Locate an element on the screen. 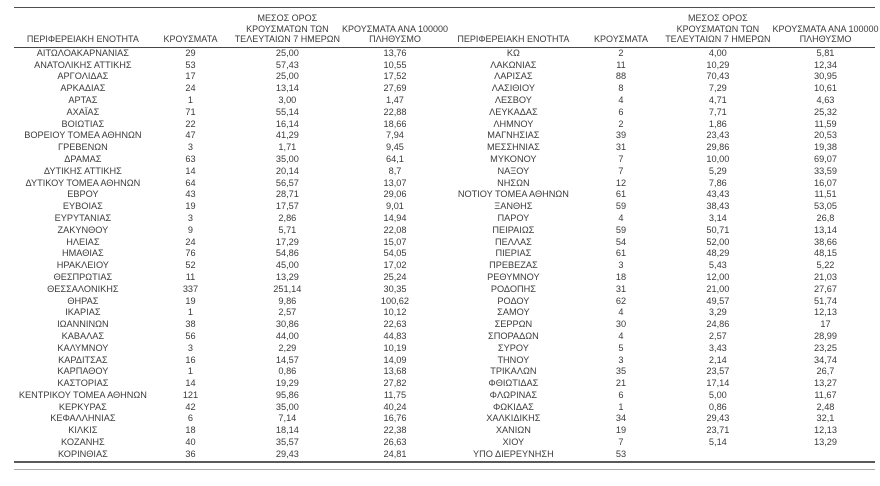  table-row: ΜΥΚΟΝΟΥ 7 10,00 69,07 is located at coordinates (660, 160).